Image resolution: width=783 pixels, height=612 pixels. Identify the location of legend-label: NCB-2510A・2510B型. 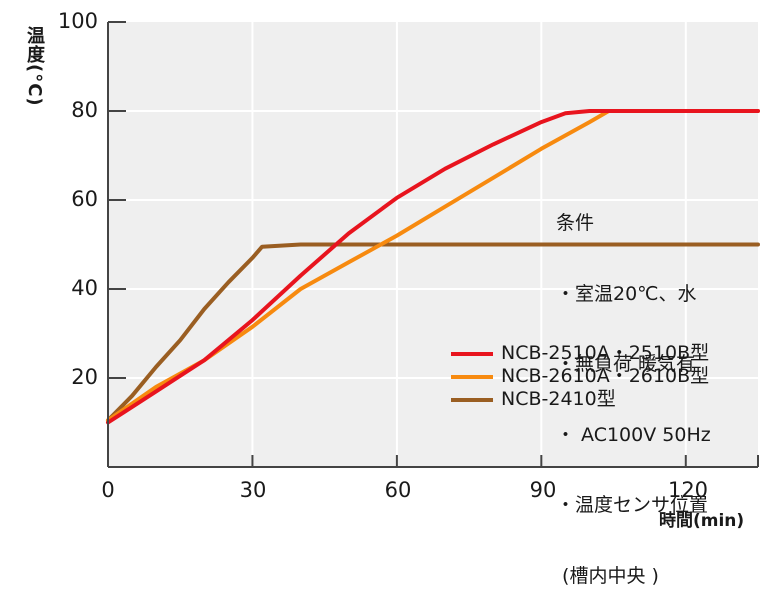
(605, 353).